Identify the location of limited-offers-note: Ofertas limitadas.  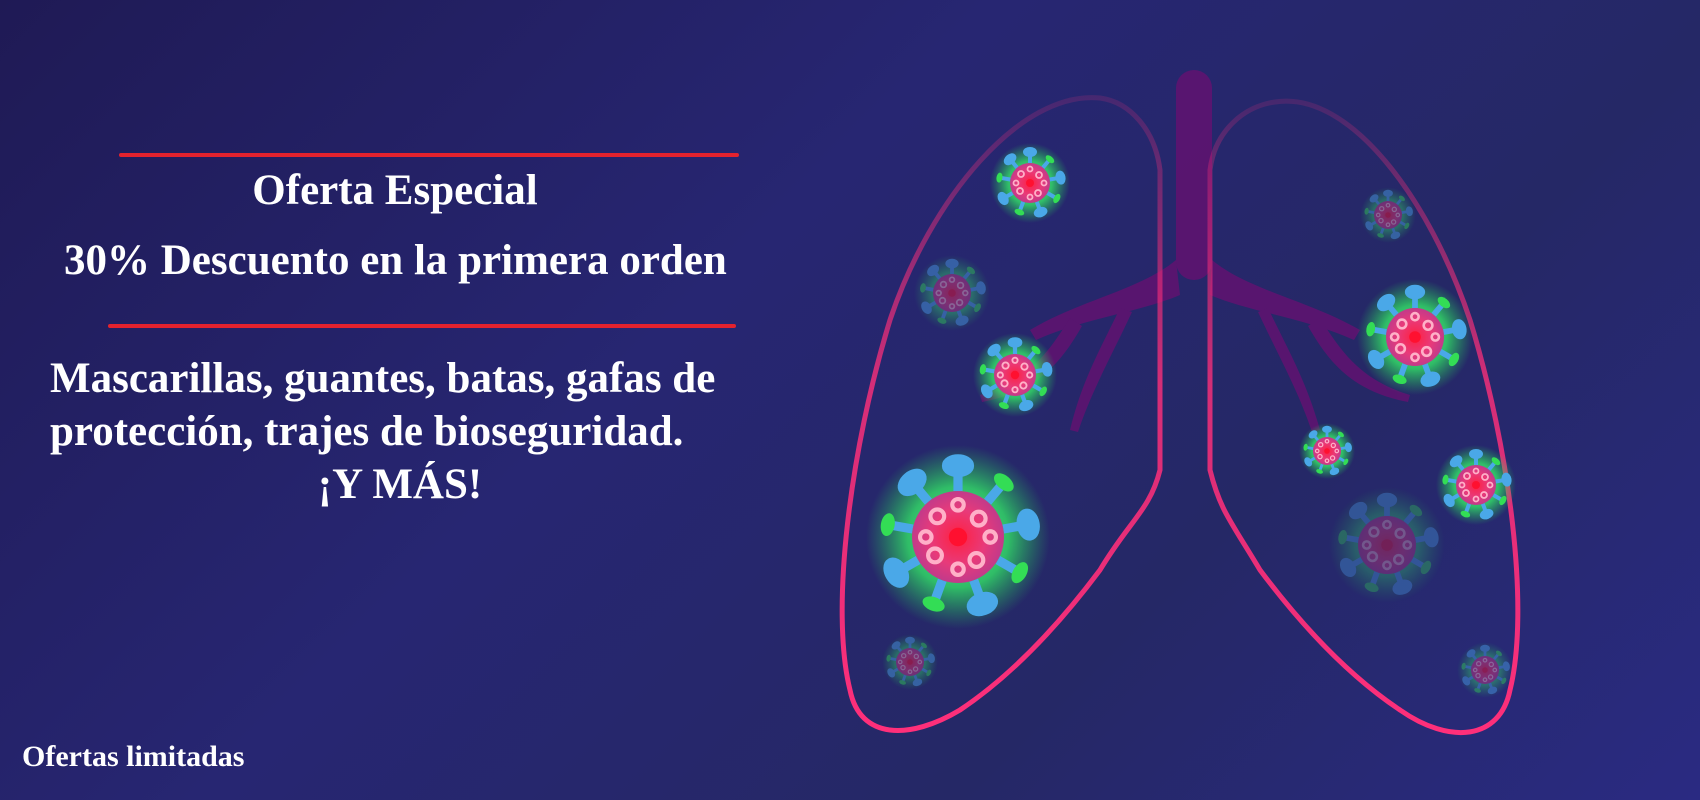
(133, 756).